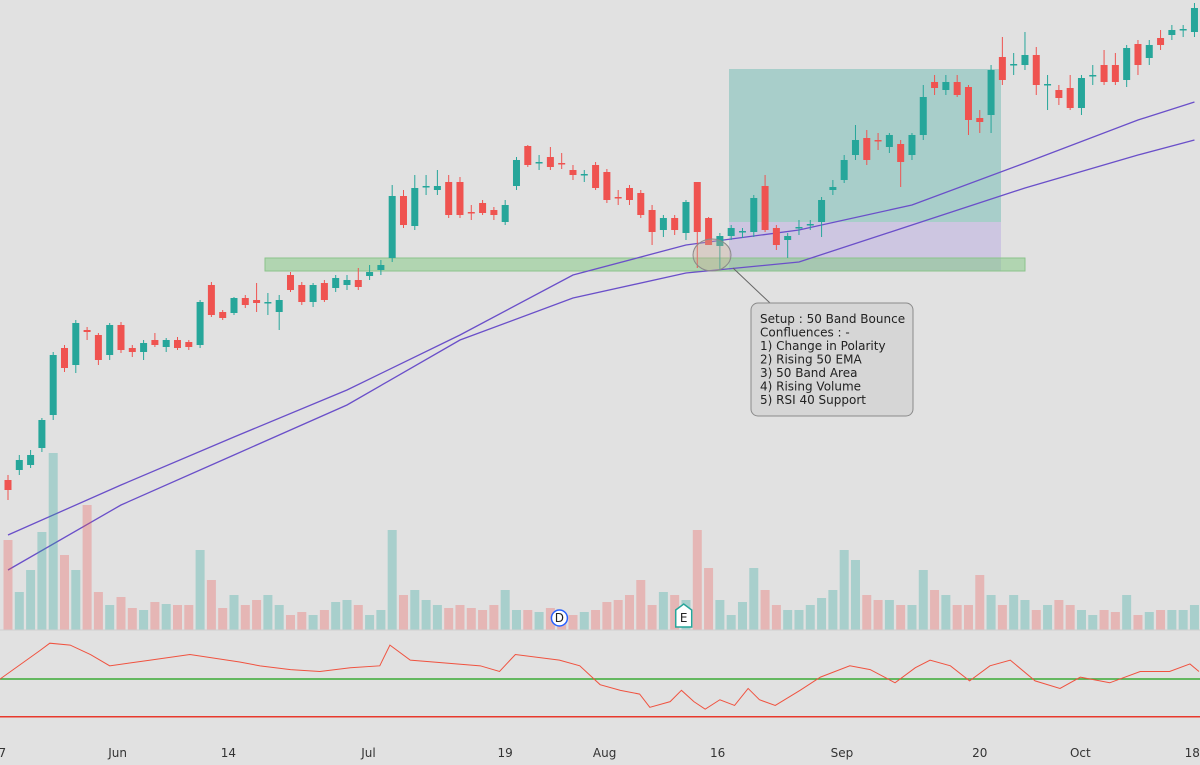 The image size is (1200, 765). What do you see at coordinates (505, 753) in the screenshot?
I see `x-tick-label: 19` at bounding box center [505, 753].